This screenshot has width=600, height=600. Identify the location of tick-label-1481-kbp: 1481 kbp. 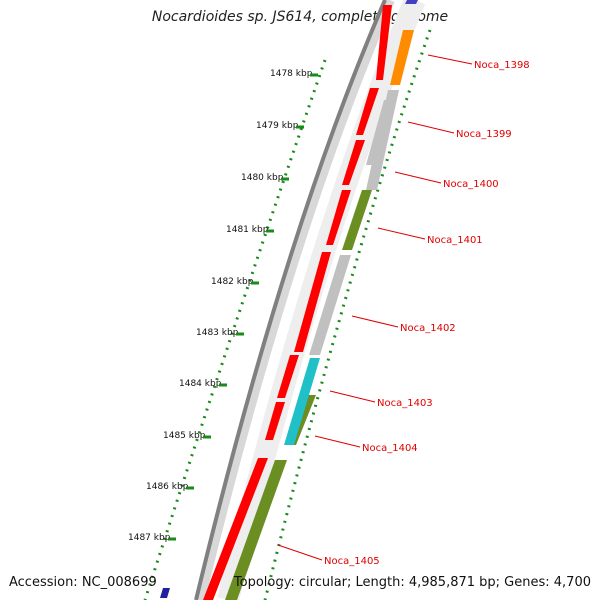
(247, 230).